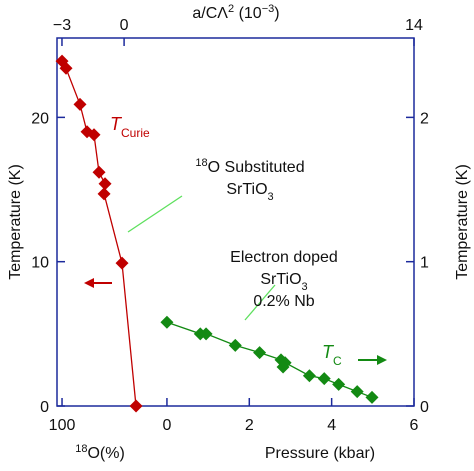  Describe the element at coordinates (44, 407) in the screenshot. I see `y-tick-label: 0` at that location.